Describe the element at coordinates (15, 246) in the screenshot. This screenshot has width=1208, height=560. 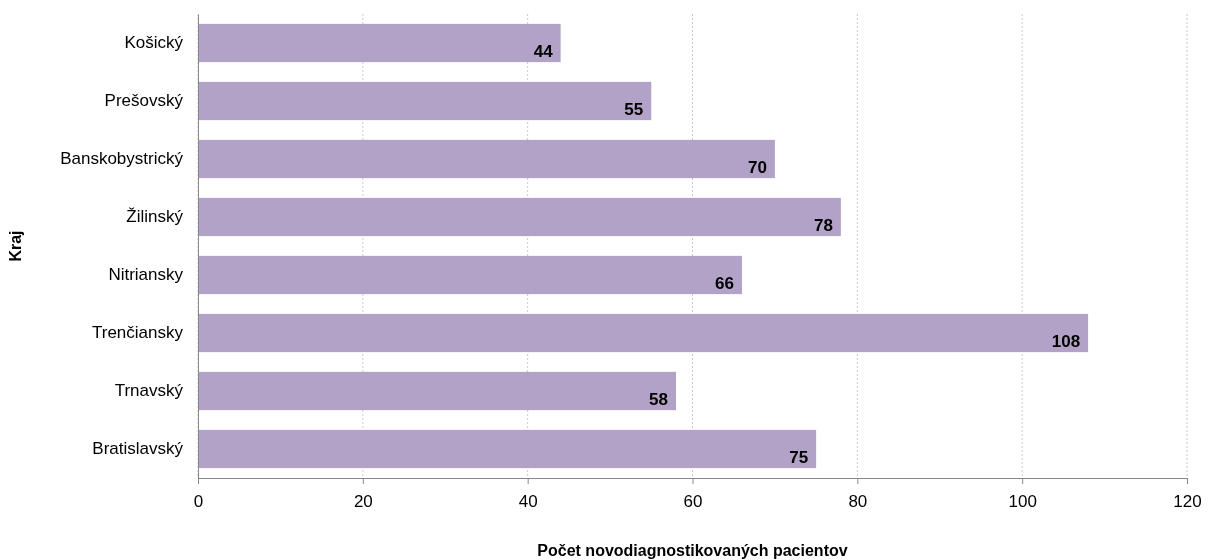
I see `y-axis-title: Kraj` at that location.